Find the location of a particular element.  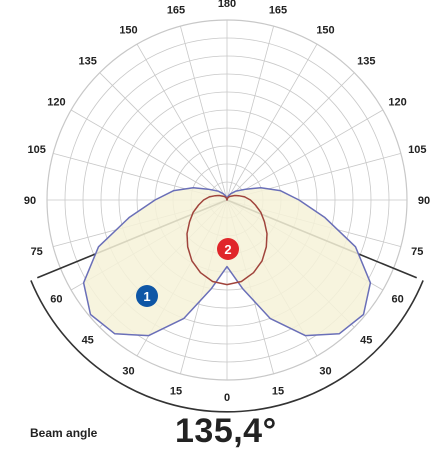

series-marker-1-label: 1 is located at coordinates (146, 296).